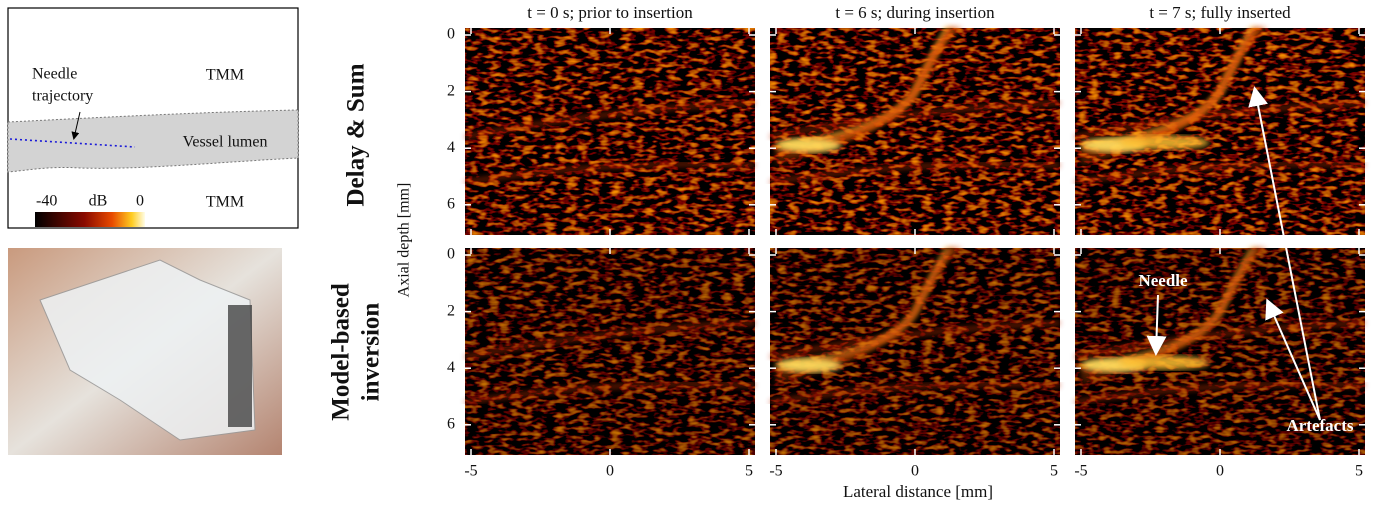  What do you see at coordinates (140, 201) in the screenshot?
I see `colorbar-max: 0` at bounding box center [140, 201].